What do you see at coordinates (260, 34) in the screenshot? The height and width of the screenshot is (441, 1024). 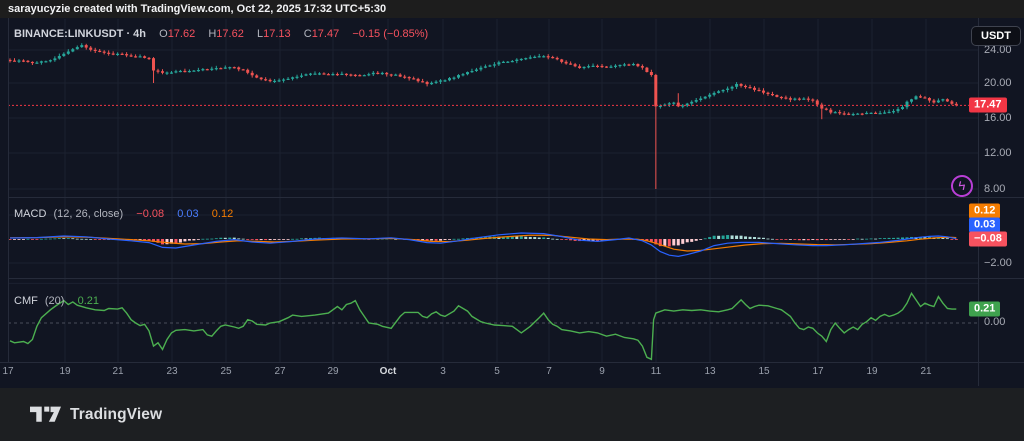 I see `low-label: L` at bounding box center [260, 34].